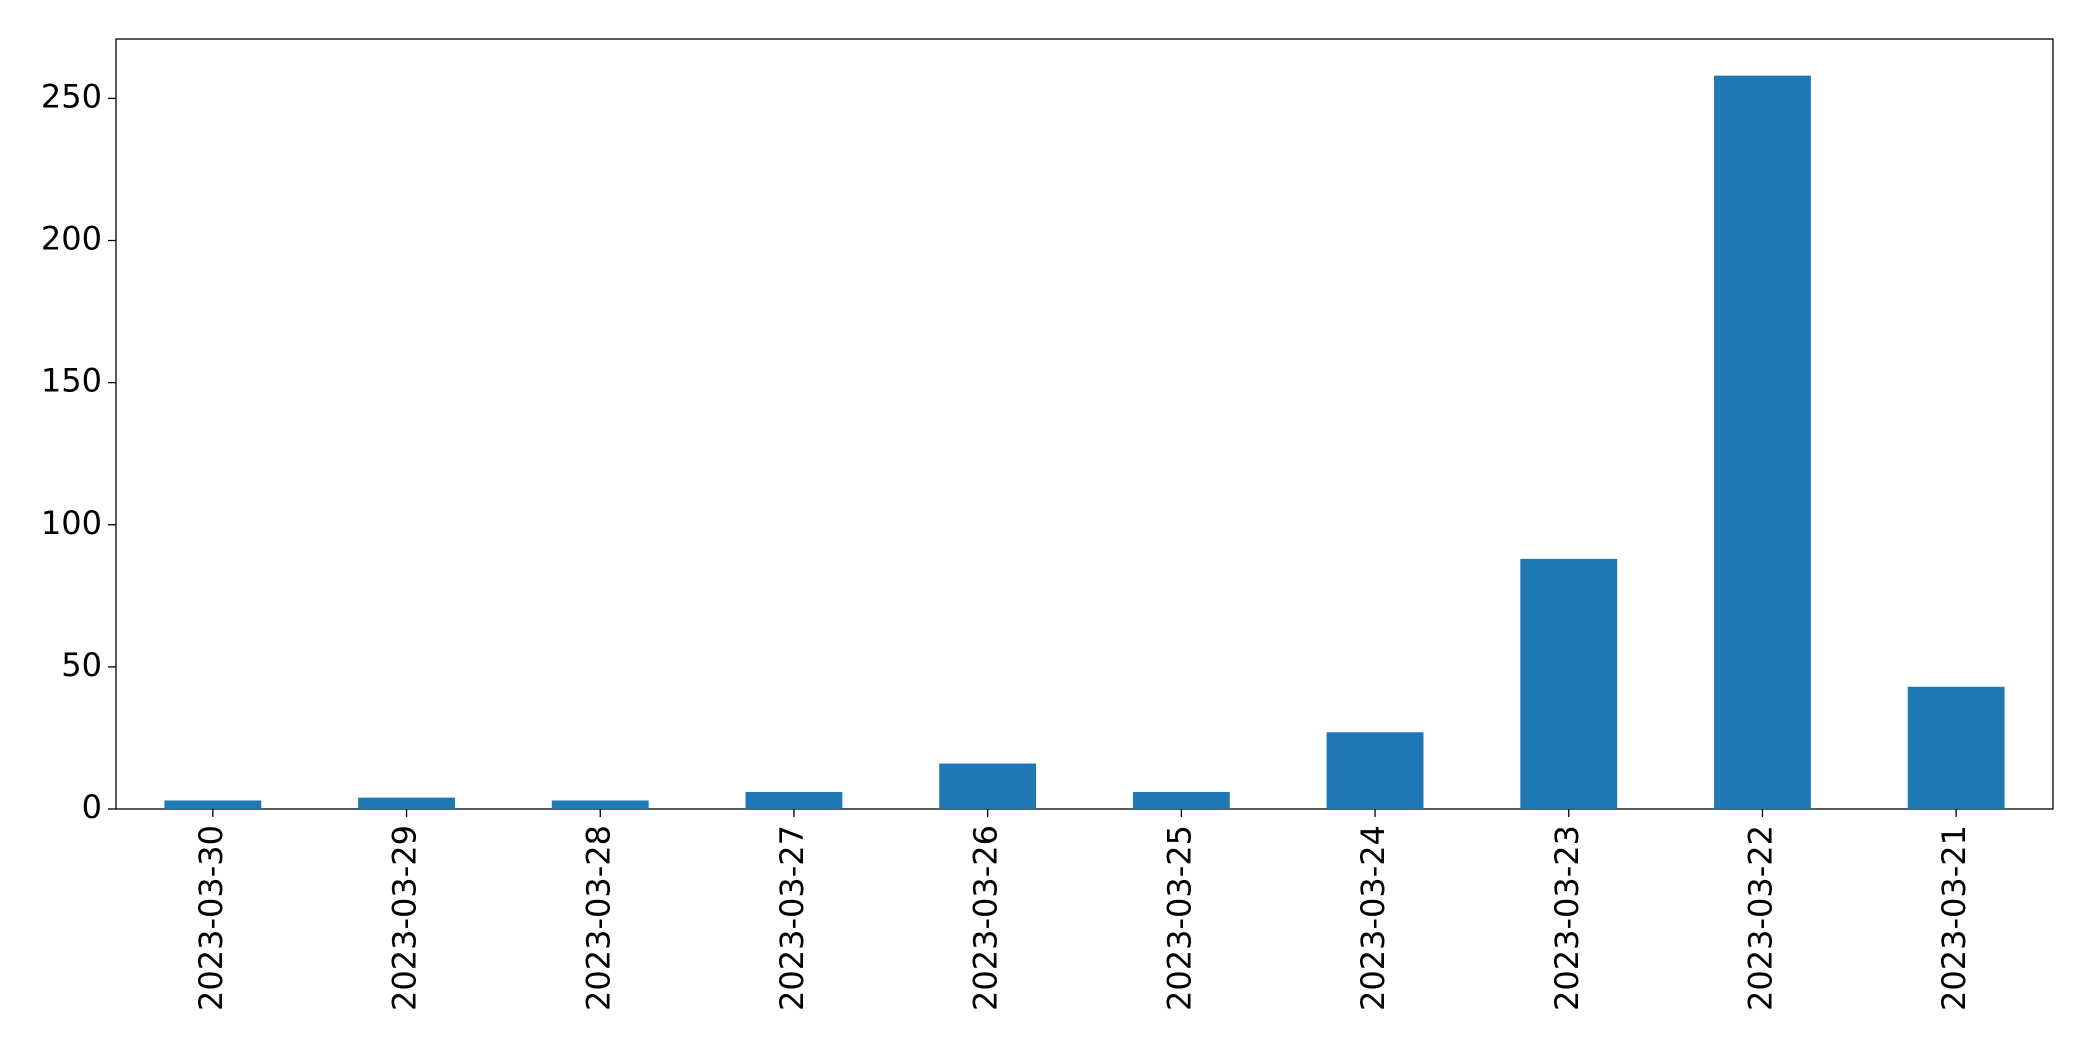  What do you see at coordinates (598, 918) in the screenshot?
I see `x-tick-label: 2023-03-28` at bounding box center [598, 918].